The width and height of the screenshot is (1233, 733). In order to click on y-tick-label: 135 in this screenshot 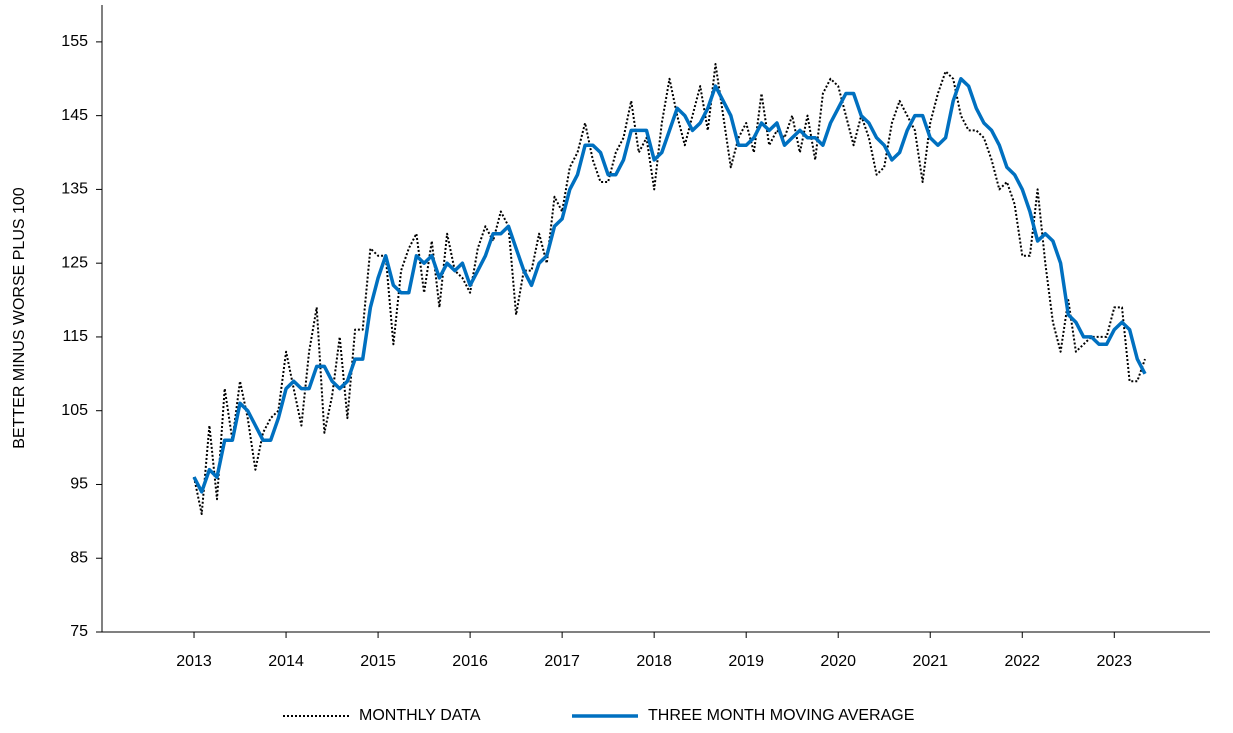, I will do `click(74, 189)`.